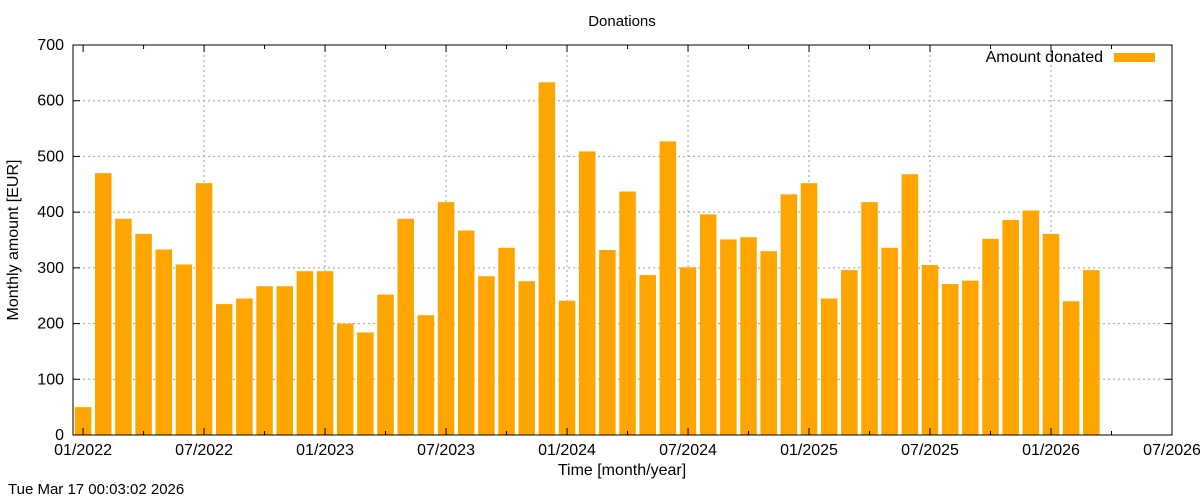  What do you see at coordinates (50, 101) in the screenshot?
I see `y-tick-label: 600` at bounding box center [50, 101].